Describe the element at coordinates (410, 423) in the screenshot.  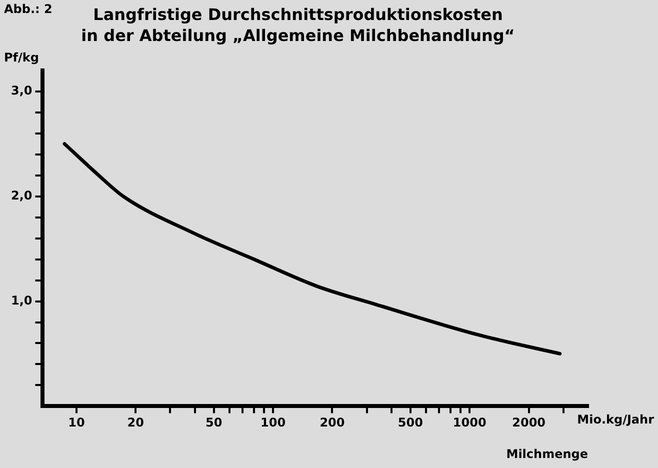
I see `x-tick-label: 500` at that location.